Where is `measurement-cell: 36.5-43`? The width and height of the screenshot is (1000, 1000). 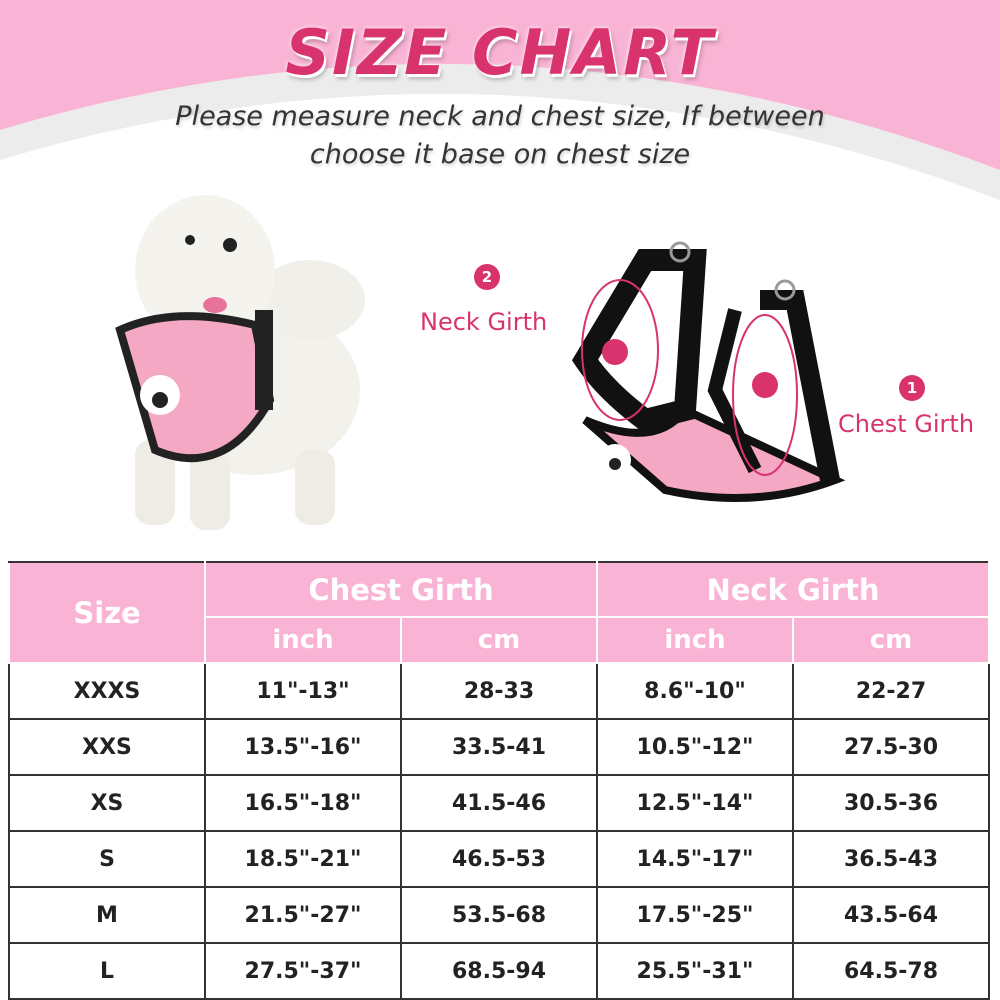
measurement-cell: 36.5-43 is located at coordinates (891, 859).